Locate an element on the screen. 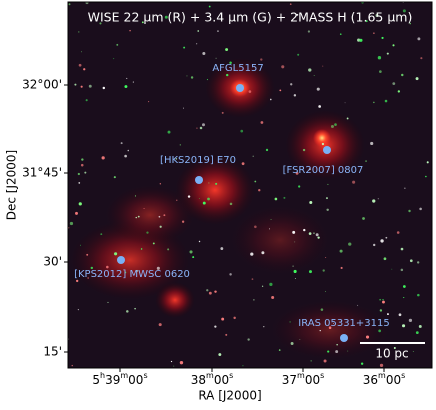  x-tick-label: 5h39m00s is located at coordinates (119, 379).